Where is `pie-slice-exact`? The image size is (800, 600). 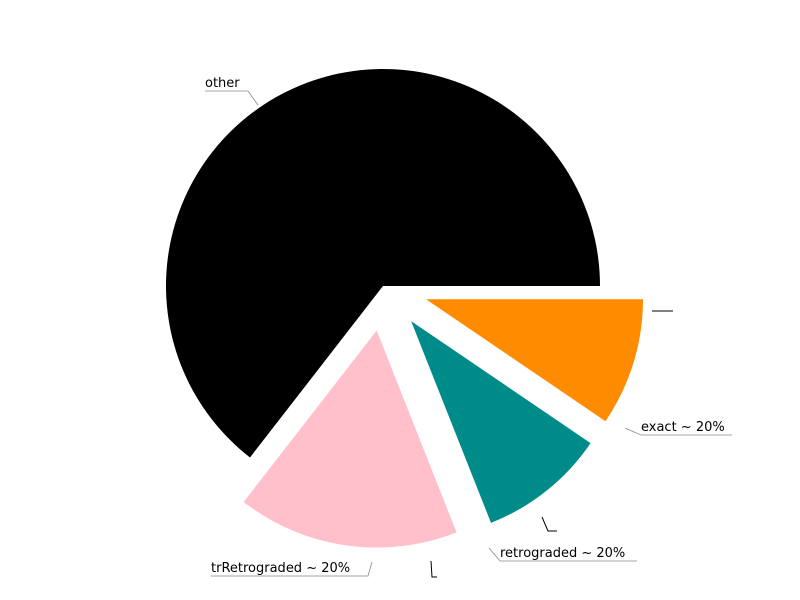
pie-slice-exact is located at coordinates (350, 439).